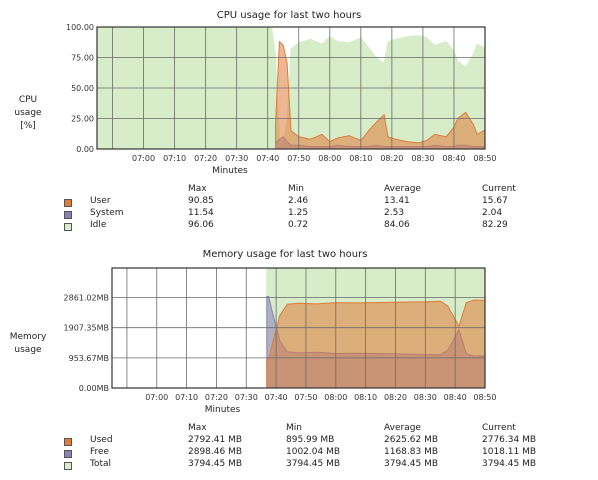 This screenshot has height=480, width=598. Describe the element at coordinates (215, 464) in the screenshot. I see `stat-max: 3794.45 MB` at that location.